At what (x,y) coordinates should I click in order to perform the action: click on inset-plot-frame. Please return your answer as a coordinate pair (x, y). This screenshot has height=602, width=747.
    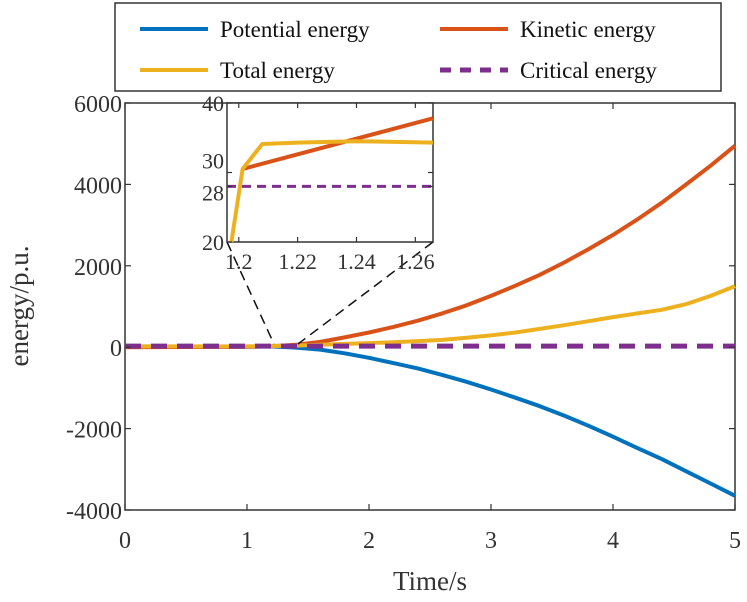
    Looking at the image, I should click on (330, 172).